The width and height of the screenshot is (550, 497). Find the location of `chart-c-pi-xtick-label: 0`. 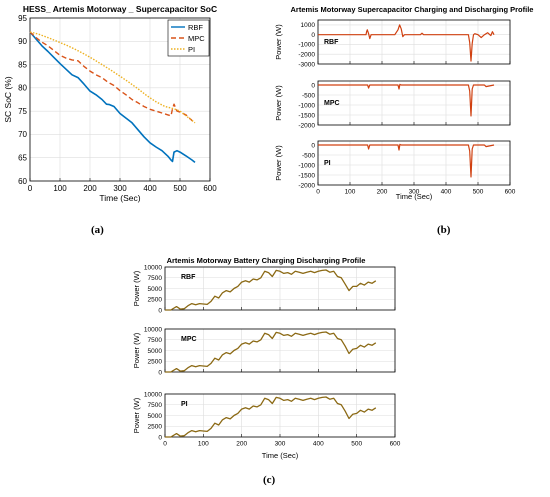

chart-c-pi-xtick-label: 0 is located at coordinates (165, 444).